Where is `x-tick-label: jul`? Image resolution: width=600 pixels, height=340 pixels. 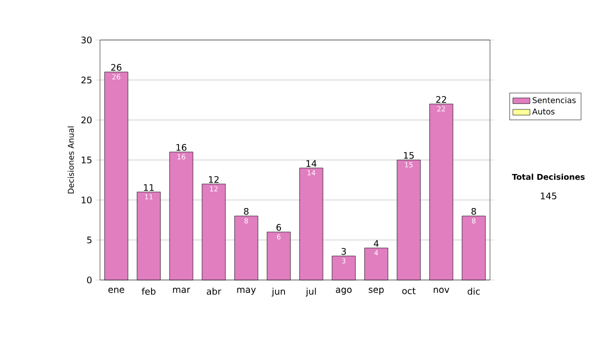 x-tick-label: jul is located at coordinates (311, 292).